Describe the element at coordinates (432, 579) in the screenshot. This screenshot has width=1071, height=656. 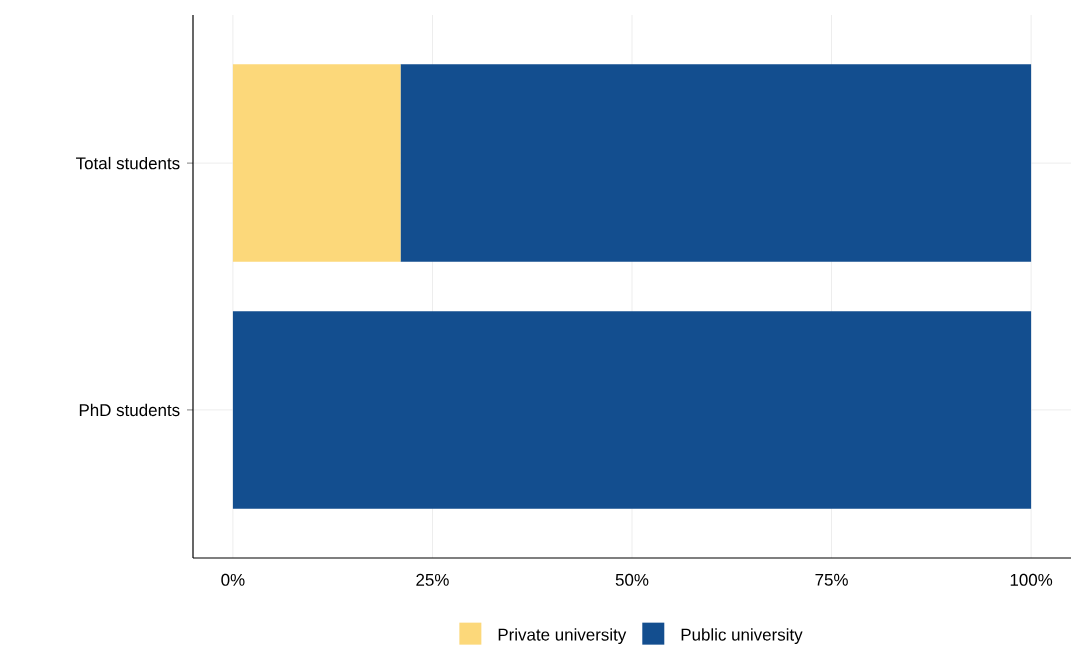
I see `x-tick-label: 25%` at that location.